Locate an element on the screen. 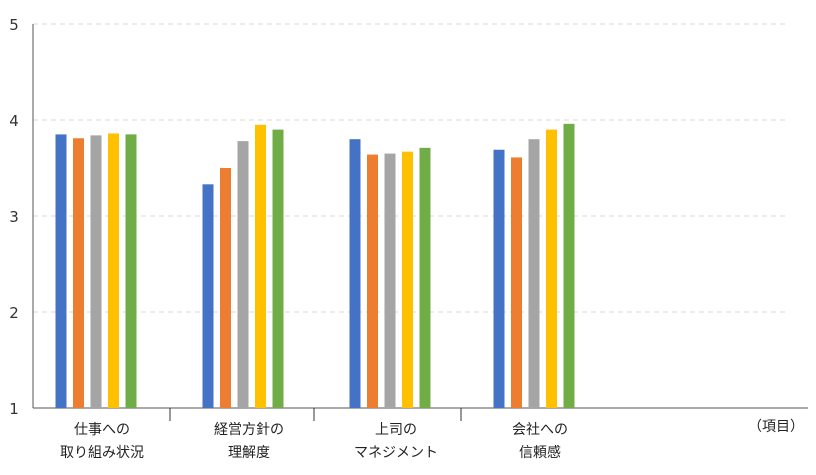  y-tick-label: 4 is located at coordinates (14, 121).